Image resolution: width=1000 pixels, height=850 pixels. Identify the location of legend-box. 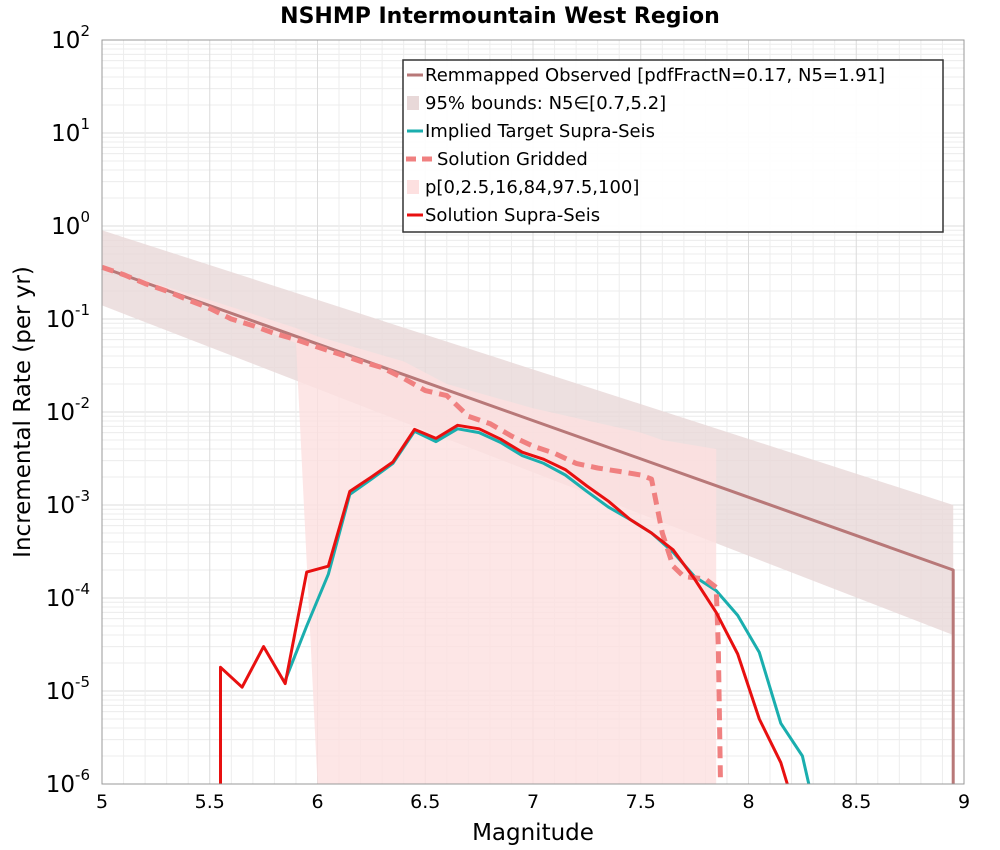
(673, 146).